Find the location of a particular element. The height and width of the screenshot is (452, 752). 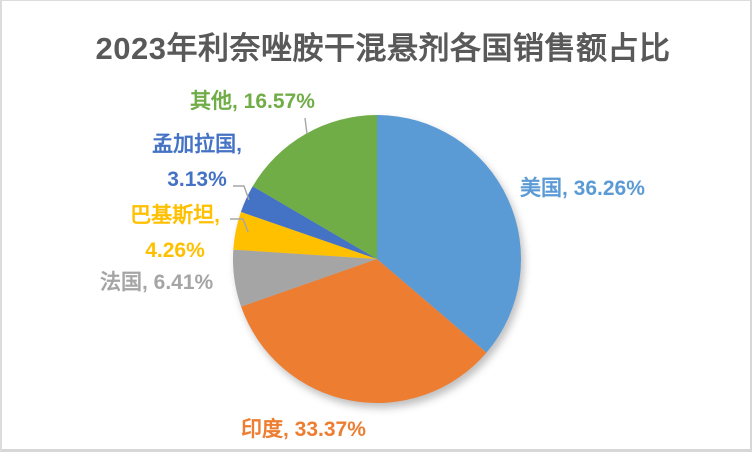

leader-line-others is located at coordinates (306, 126).